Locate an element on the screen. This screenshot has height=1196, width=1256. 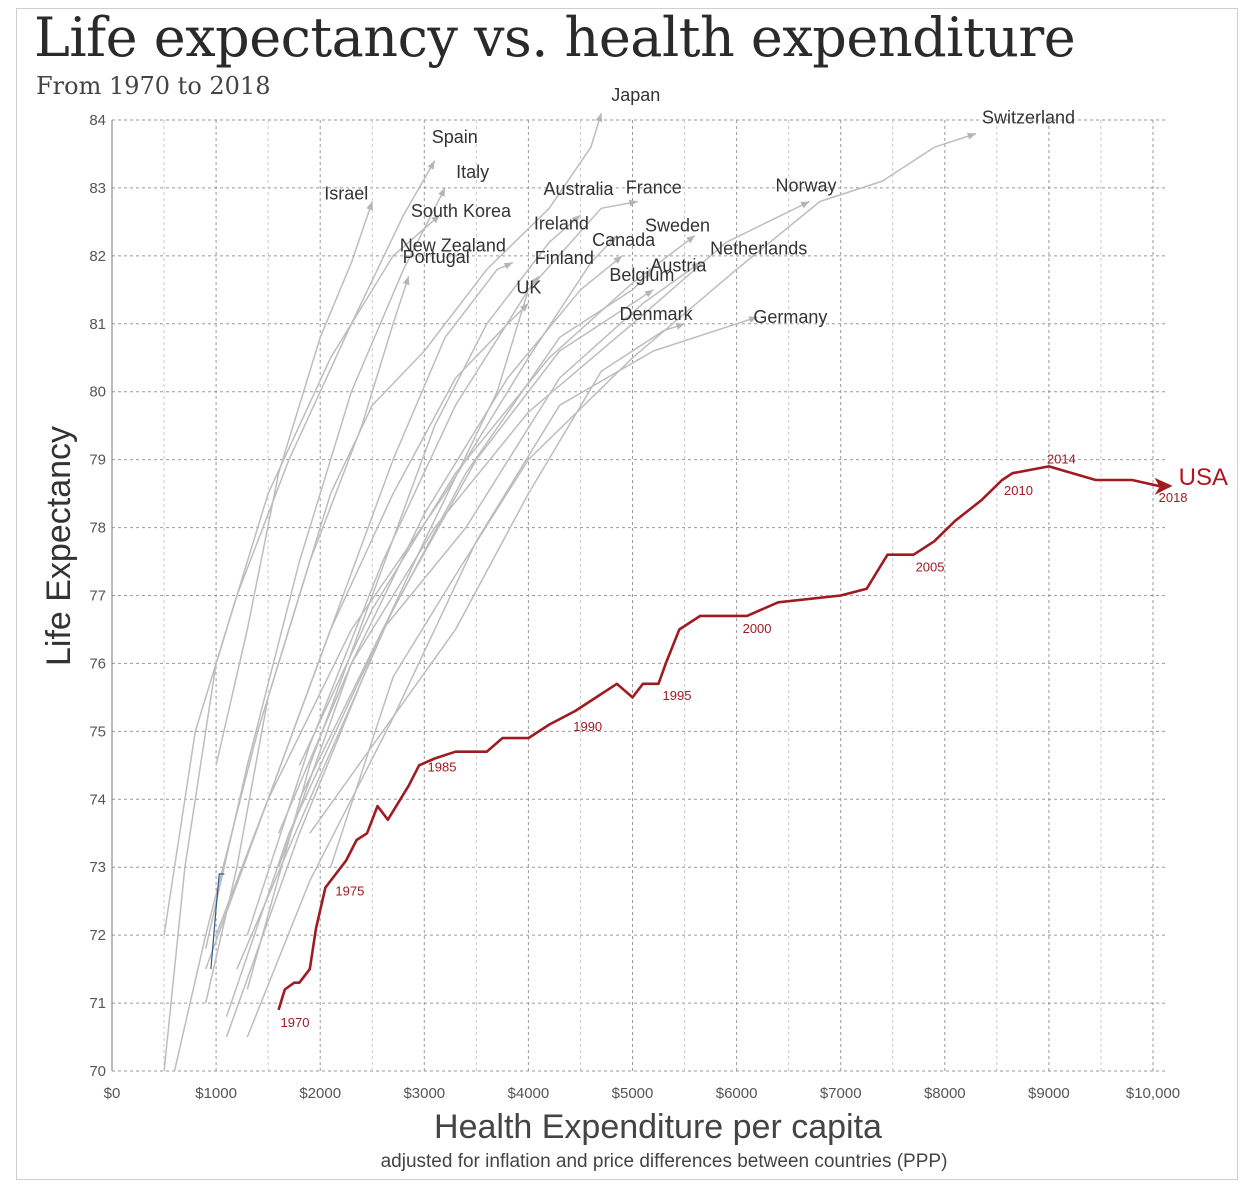
series-arrow-netherlands is located at coordinates (696, 266).